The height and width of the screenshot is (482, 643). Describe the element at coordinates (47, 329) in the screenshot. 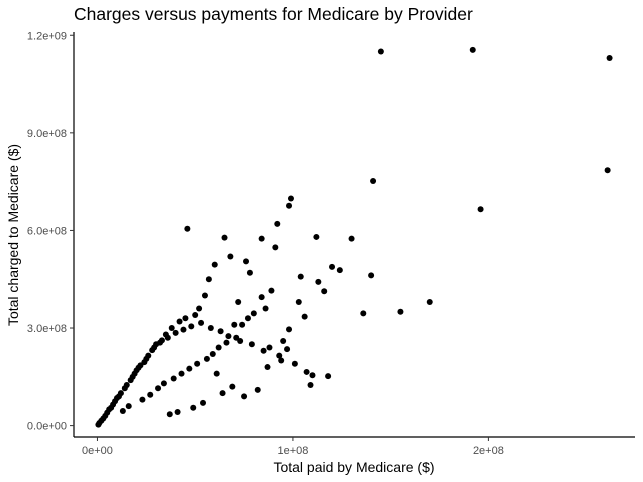

I see `y-tick-label: 3.0e+08` at that location.